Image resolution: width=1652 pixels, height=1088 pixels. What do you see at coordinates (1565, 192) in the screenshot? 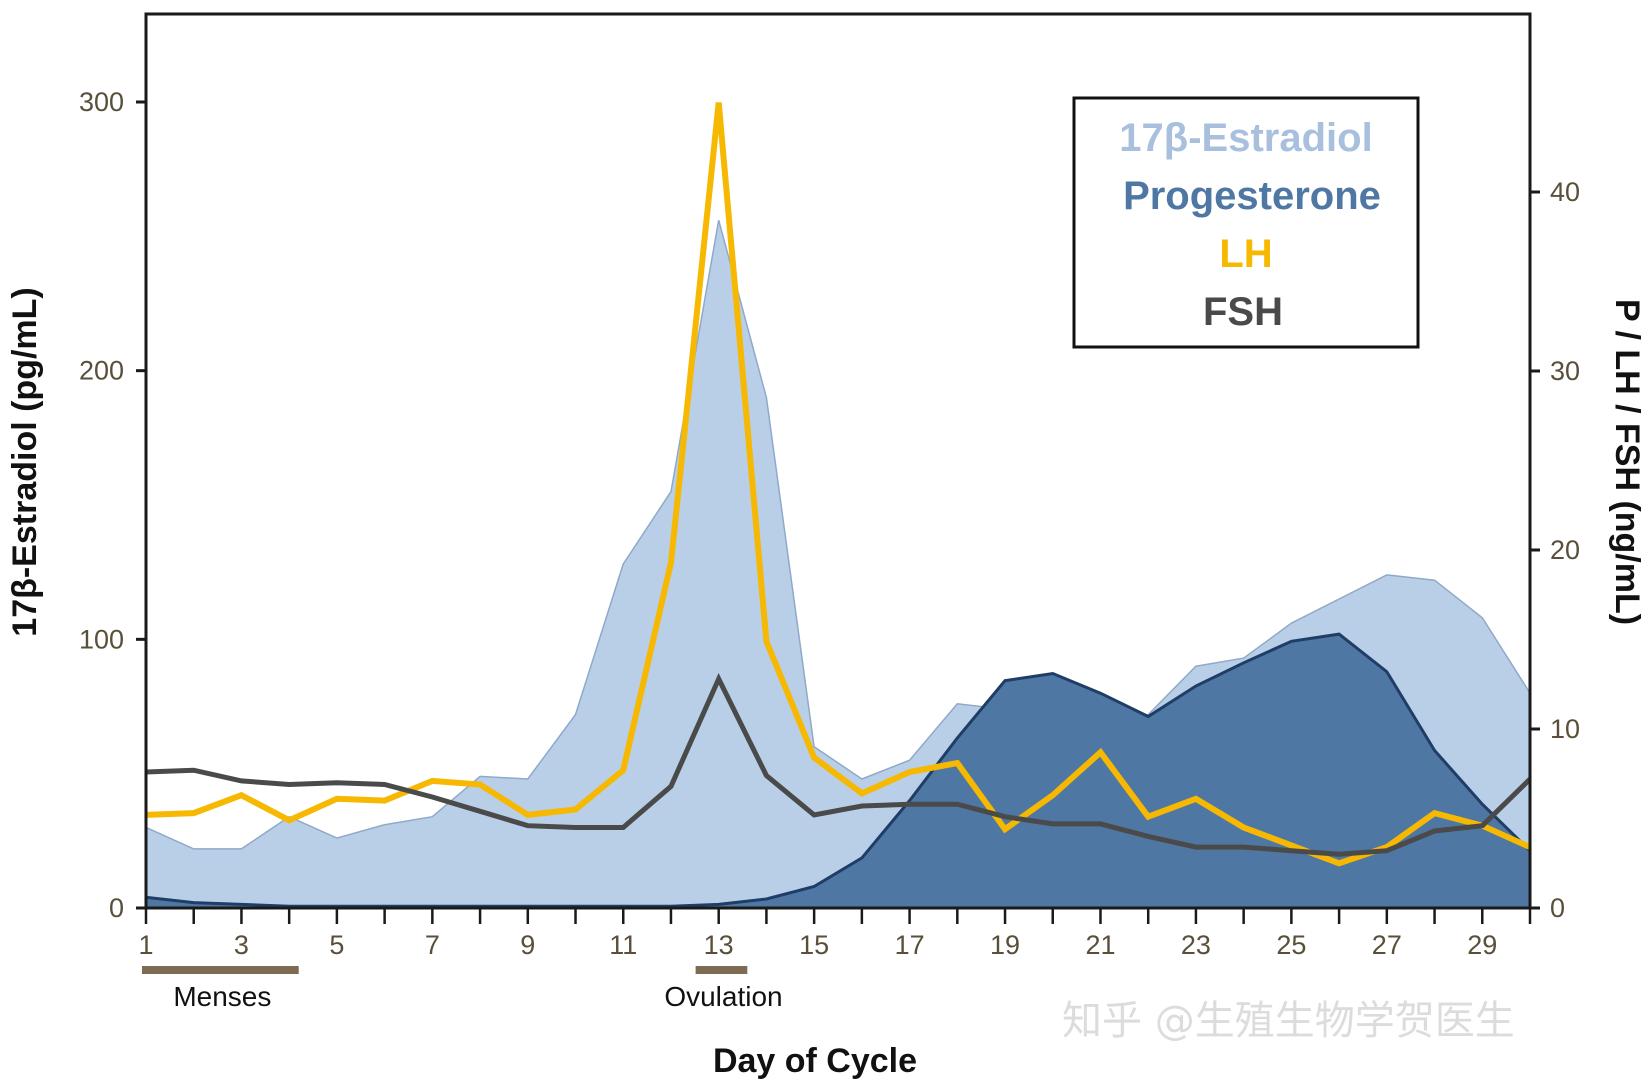
I see `y-right-tick-label: 40` at bounding box center [1565, 192].